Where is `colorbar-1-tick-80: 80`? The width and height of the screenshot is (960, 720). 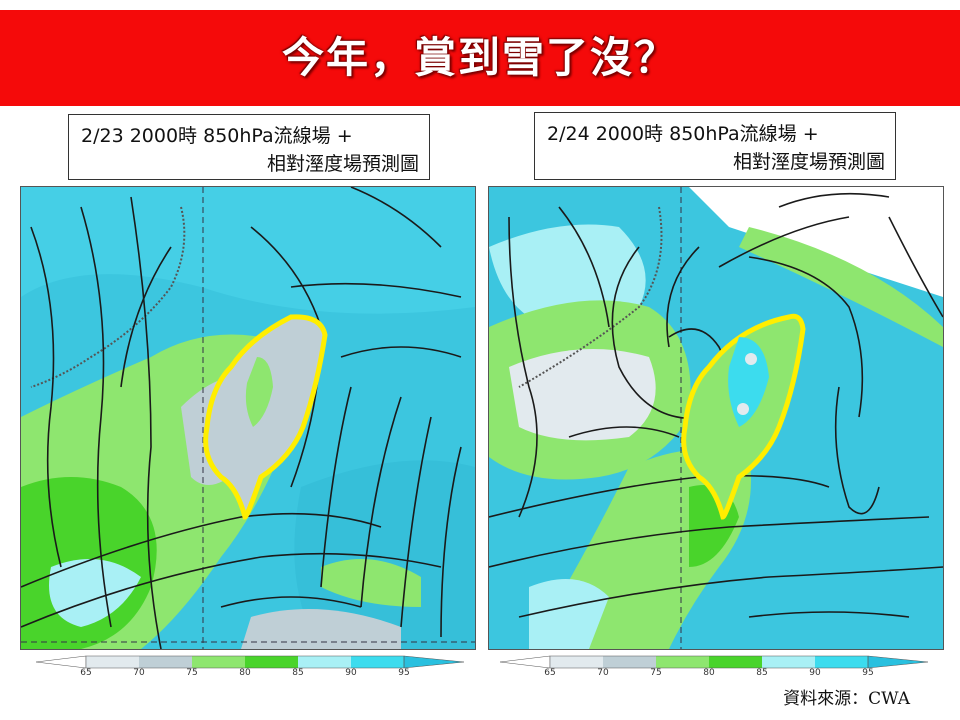
colorbar-1-tick-80: 80 is located at coordinates (245, 673).